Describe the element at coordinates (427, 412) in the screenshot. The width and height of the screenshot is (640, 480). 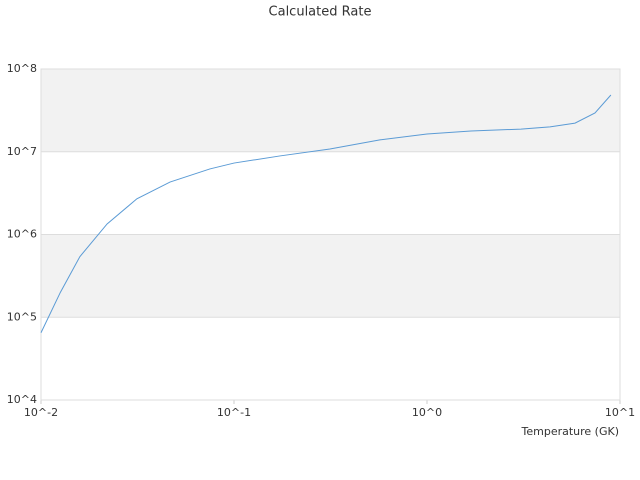
I see `x-tick-label: 10^0` at that location.